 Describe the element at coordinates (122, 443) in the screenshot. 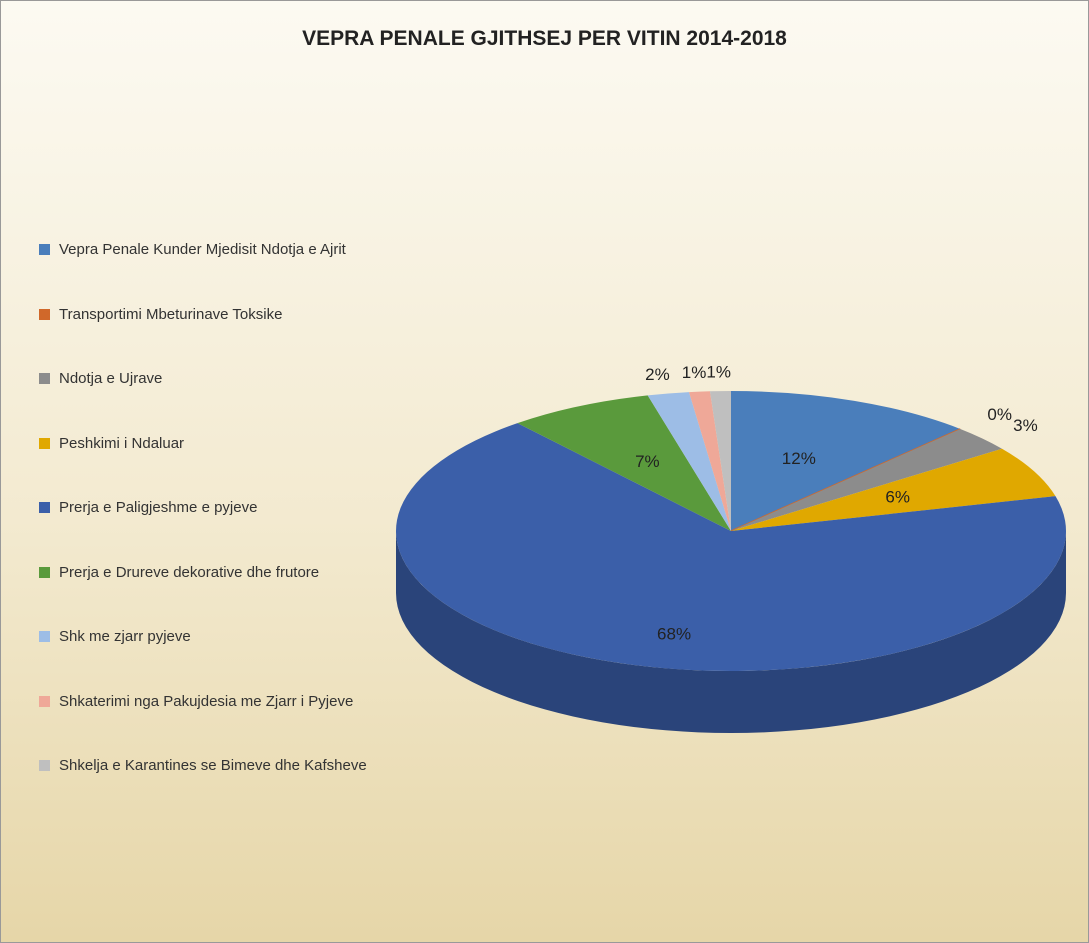

I see `legend-label: Peshkimi i Ndaluar` at that location.